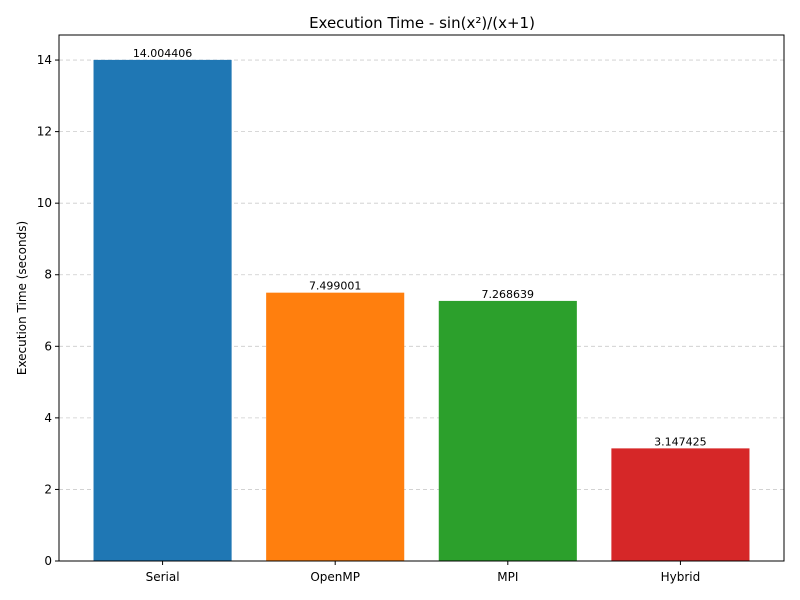 The image size is (800, 600). Describe the element at coordinates (48, 346) in the screenshot. I see `y-tick-label-3: 6` at that location.